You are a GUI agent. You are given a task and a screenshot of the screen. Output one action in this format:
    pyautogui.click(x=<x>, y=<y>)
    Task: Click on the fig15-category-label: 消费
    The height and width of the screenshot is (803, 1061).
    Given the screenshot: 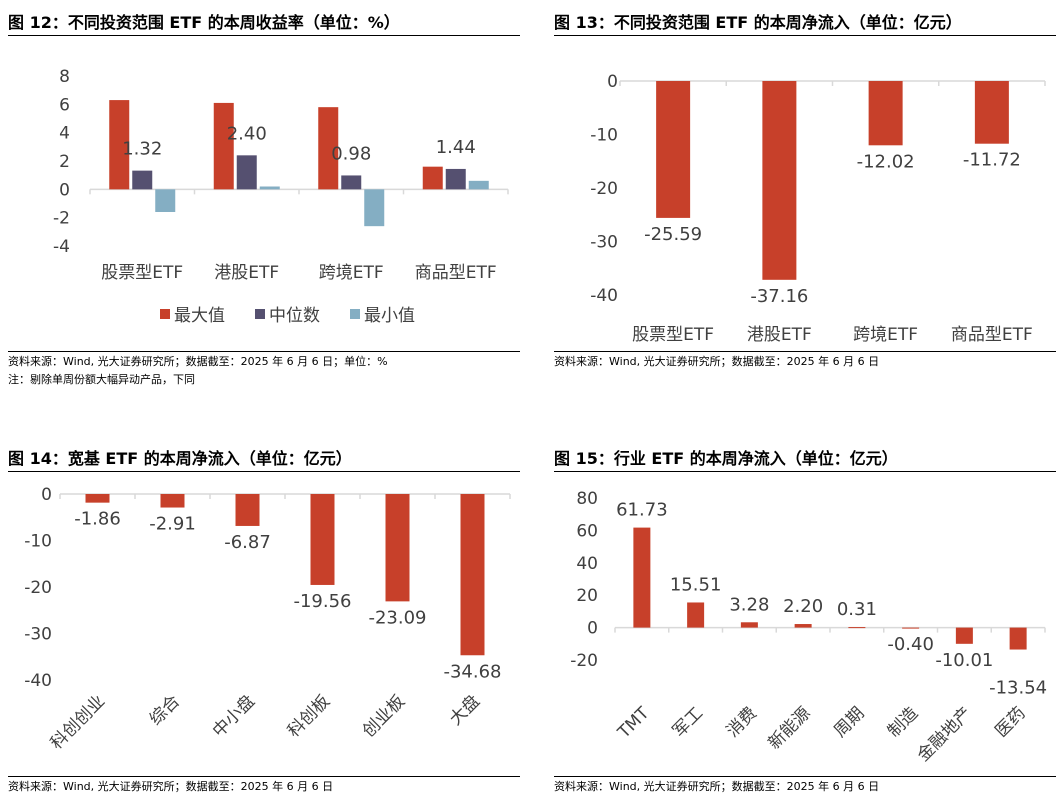 What is the action you would take?
    pyautogui.click(x=742, y=722)
    